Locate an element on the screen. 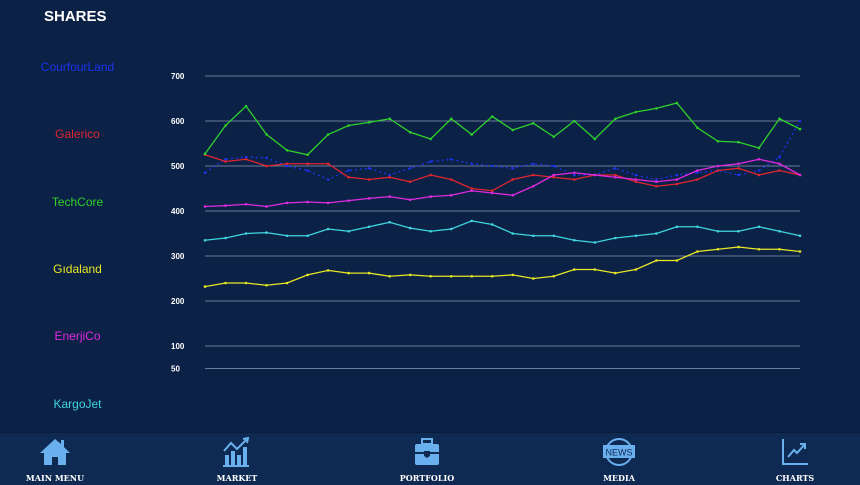 This screenshot has height=485, width=860. legend-item: EnerjiCo is located at coordinates (77, 336).